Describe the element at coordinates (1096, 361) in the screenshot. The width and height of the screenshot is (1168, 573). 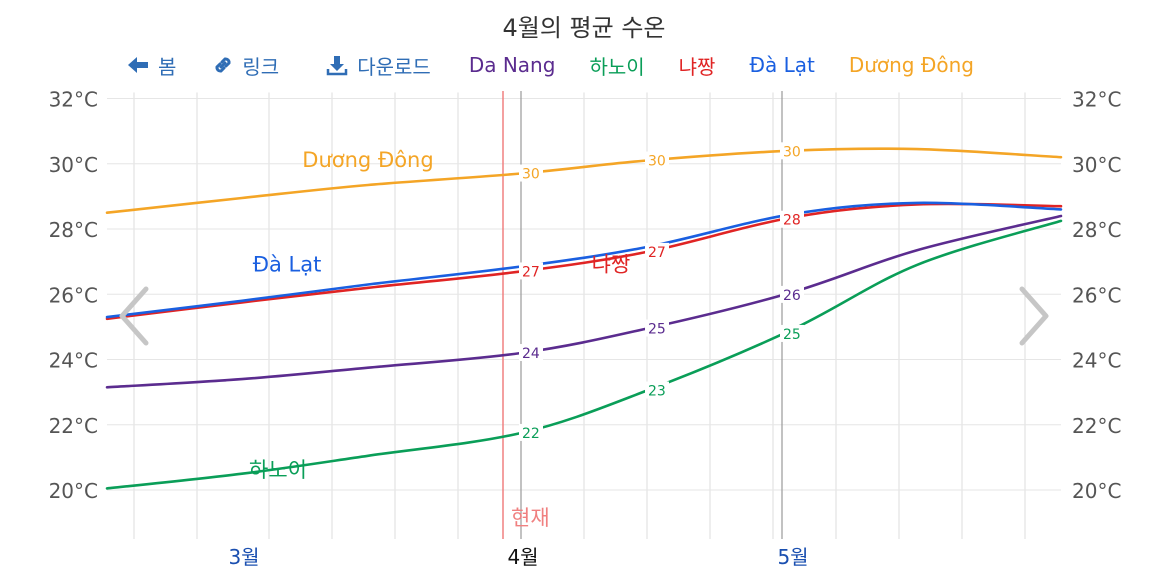
I see `y-tick-label-right: 24°C` at that location.